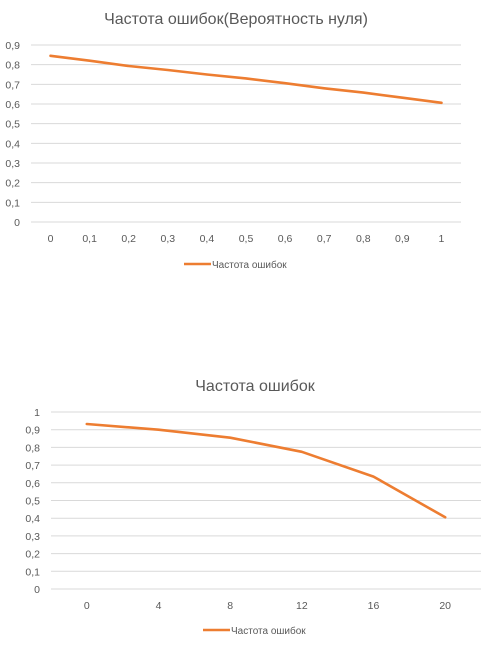 Image resolution: width=490 pixels, height=646 pixels. I want to click on x-tick-label: 0,5, so click(246, 239).